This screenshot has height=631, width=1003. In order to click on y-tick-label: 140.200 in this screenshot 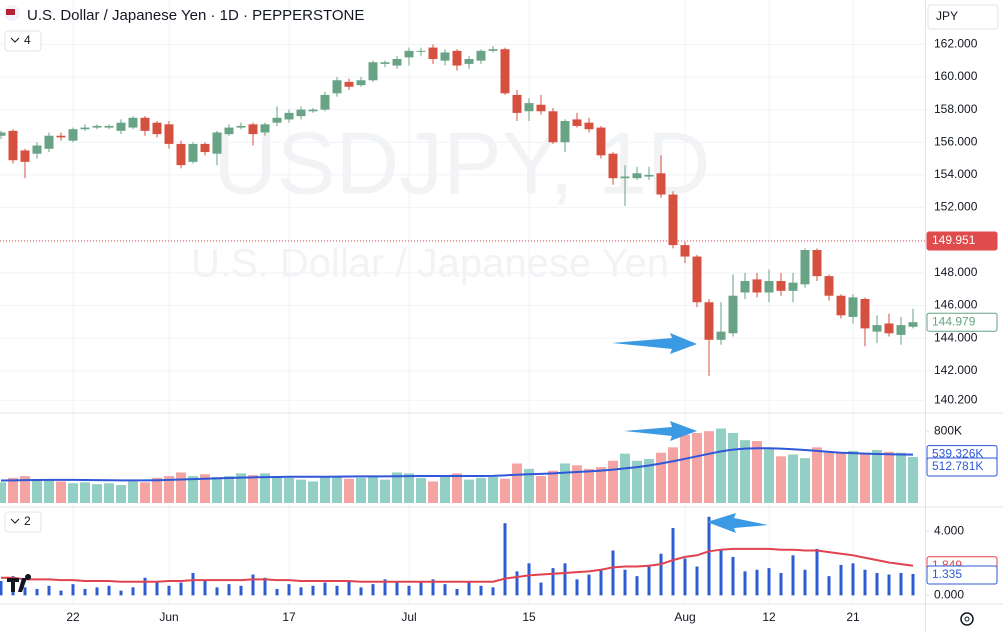, I will do `click(956, 399)`.